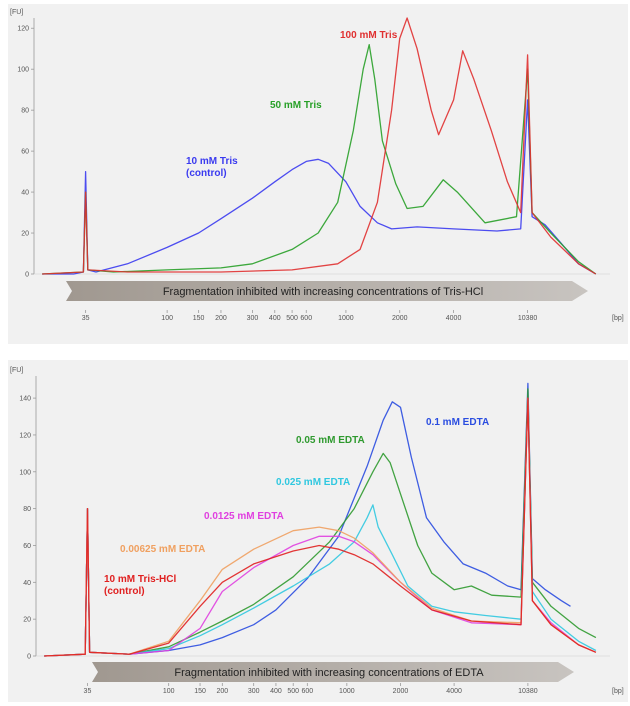 The image size is (630, 706). Describe the element at coordinates (330, 440) in the screenshot. I see `series-label-0-05-mm-edta: 0.05 mM EDTA` at that location.